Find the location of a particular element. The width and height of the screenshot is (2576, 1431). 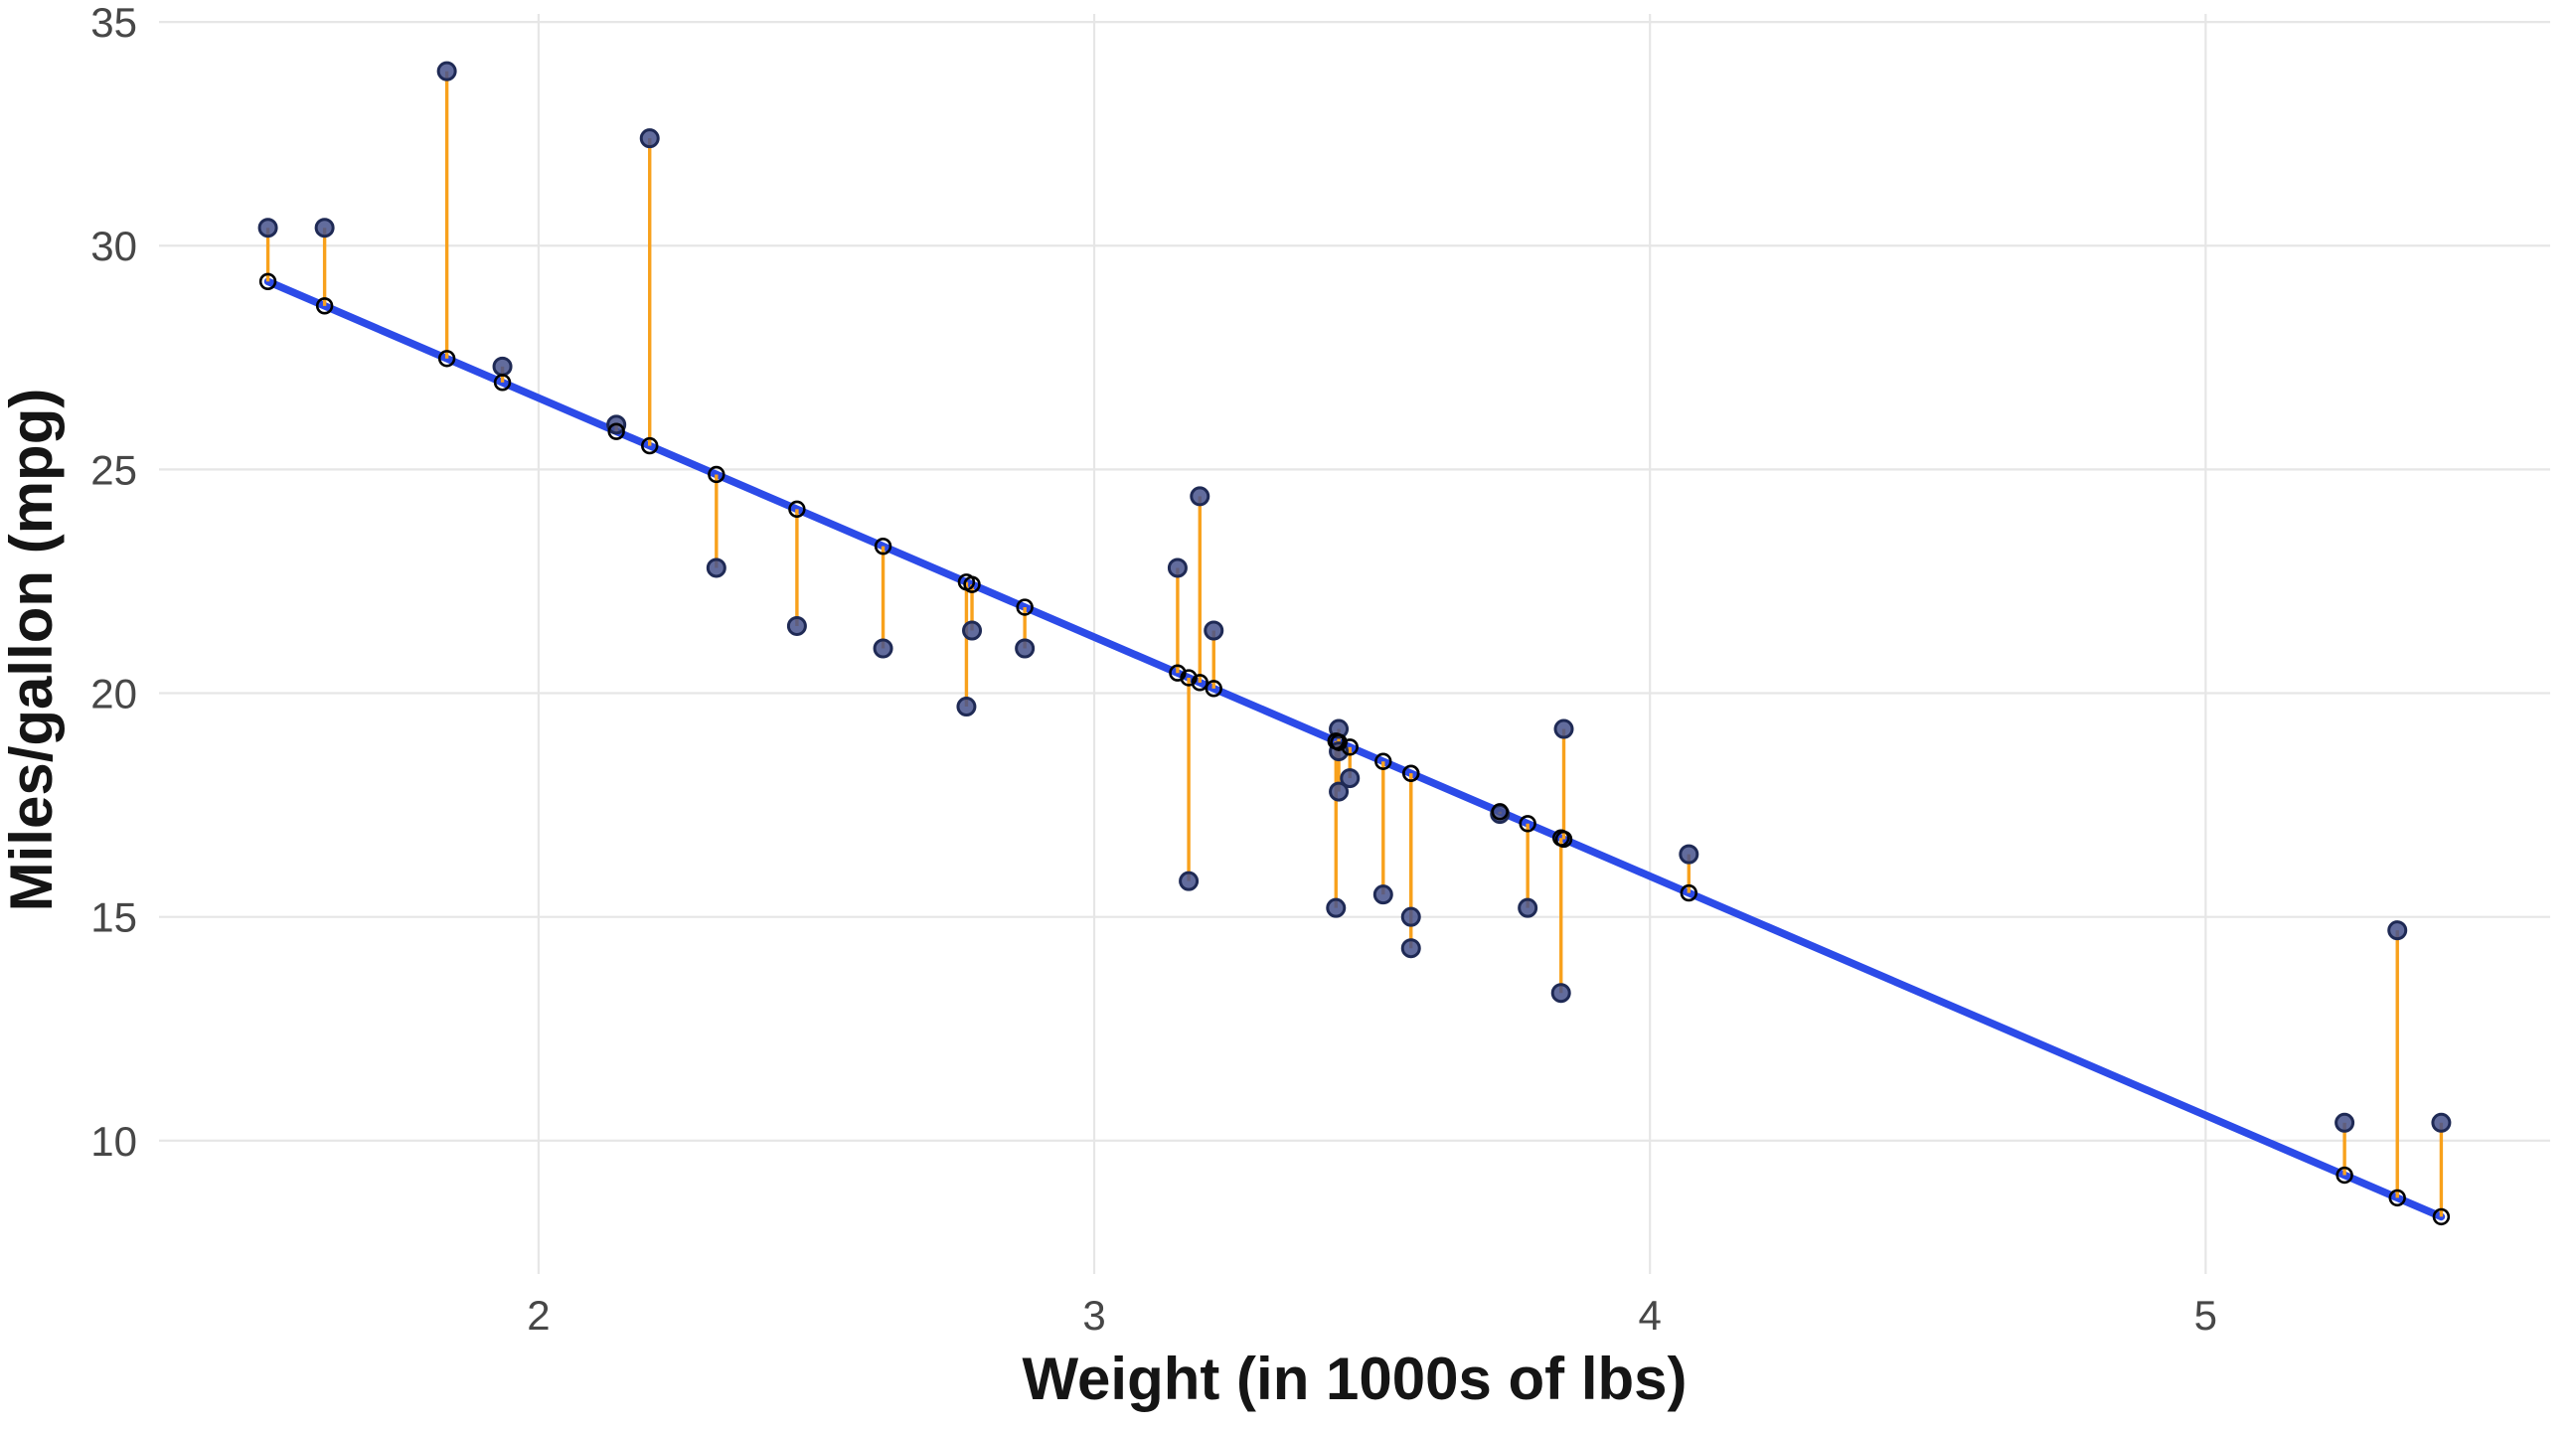

x-axis-title: Weight (in 1000s of lbs) is located at coordinates (1355, 1379).